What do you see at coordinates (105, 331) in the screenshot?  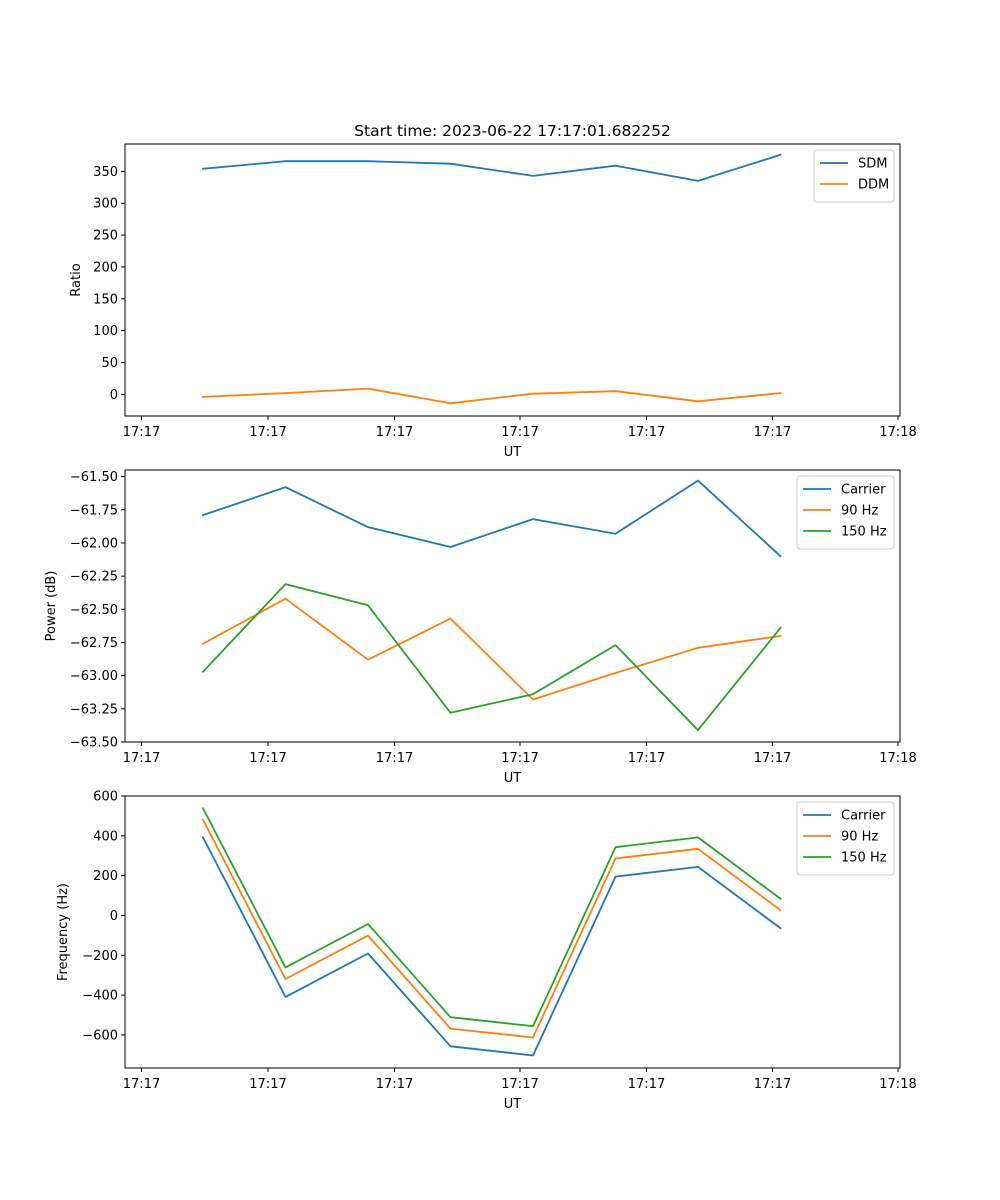 I see `y-tick-label: 100` at bounding box center [105, 331].